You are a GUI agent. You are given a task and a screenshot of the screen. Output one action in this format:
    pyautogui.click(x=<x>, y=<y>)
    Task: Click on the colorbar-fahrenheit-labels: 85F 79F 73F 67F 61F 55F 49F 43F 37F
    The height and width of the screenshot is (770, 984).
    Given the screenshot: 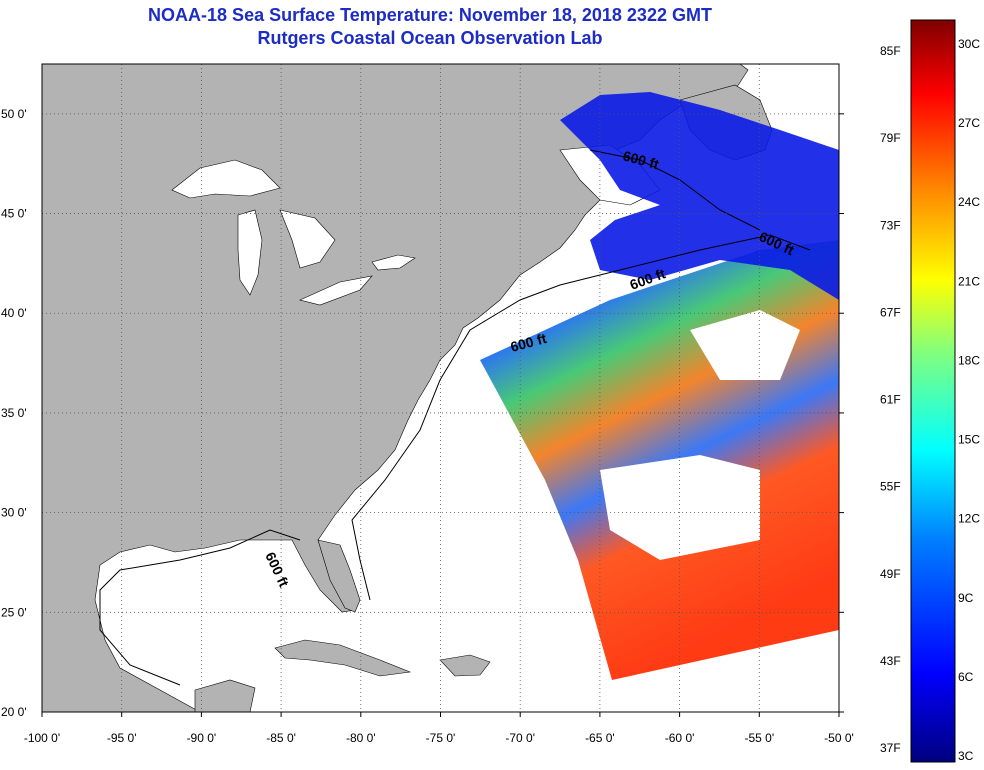 What is the action you would take?
    pyautogui.click(x=890, y=399)
    